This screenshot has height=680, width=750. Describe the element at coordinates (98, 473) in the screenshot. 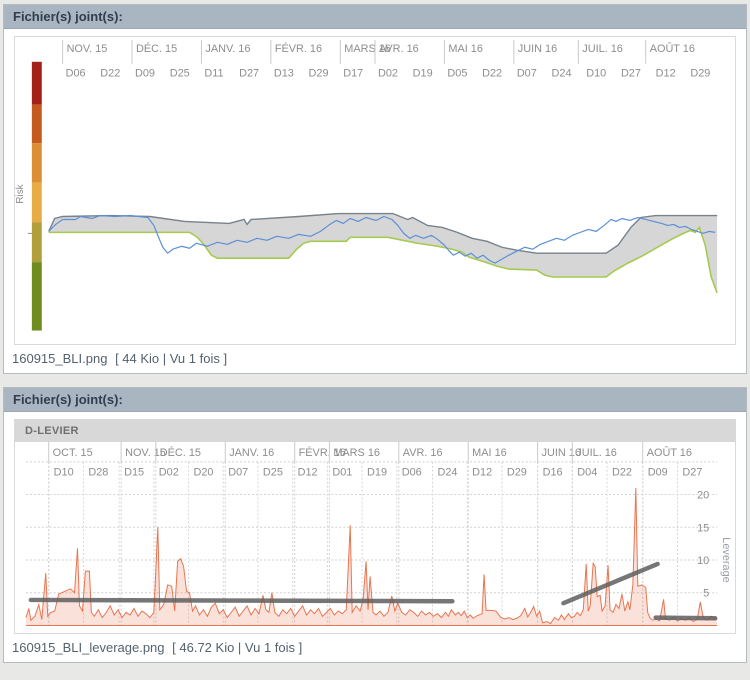

I see `x-axis-day-label: D28` at that location.